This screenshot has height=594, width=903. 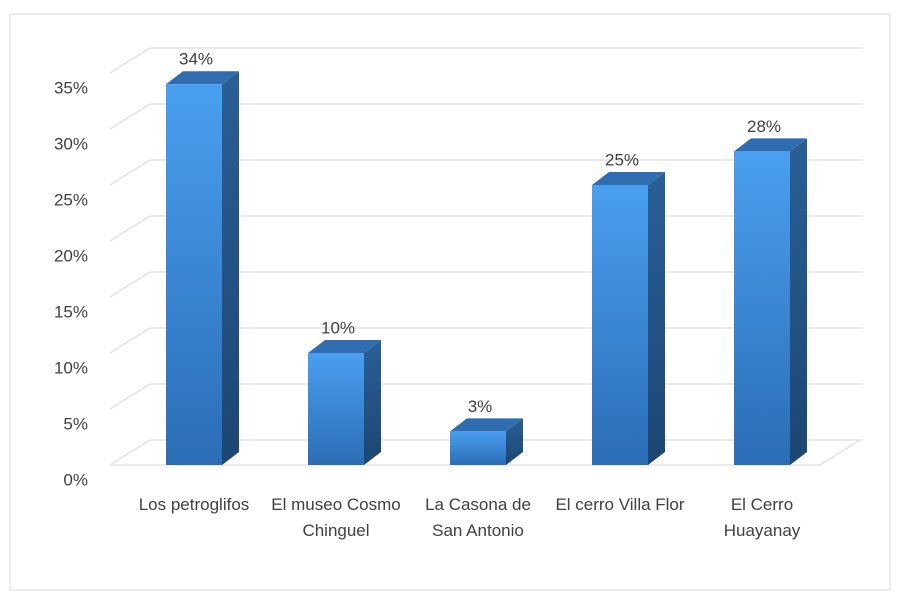 I want to click on y-tick-label: 20%, so click(x=71, y=255).